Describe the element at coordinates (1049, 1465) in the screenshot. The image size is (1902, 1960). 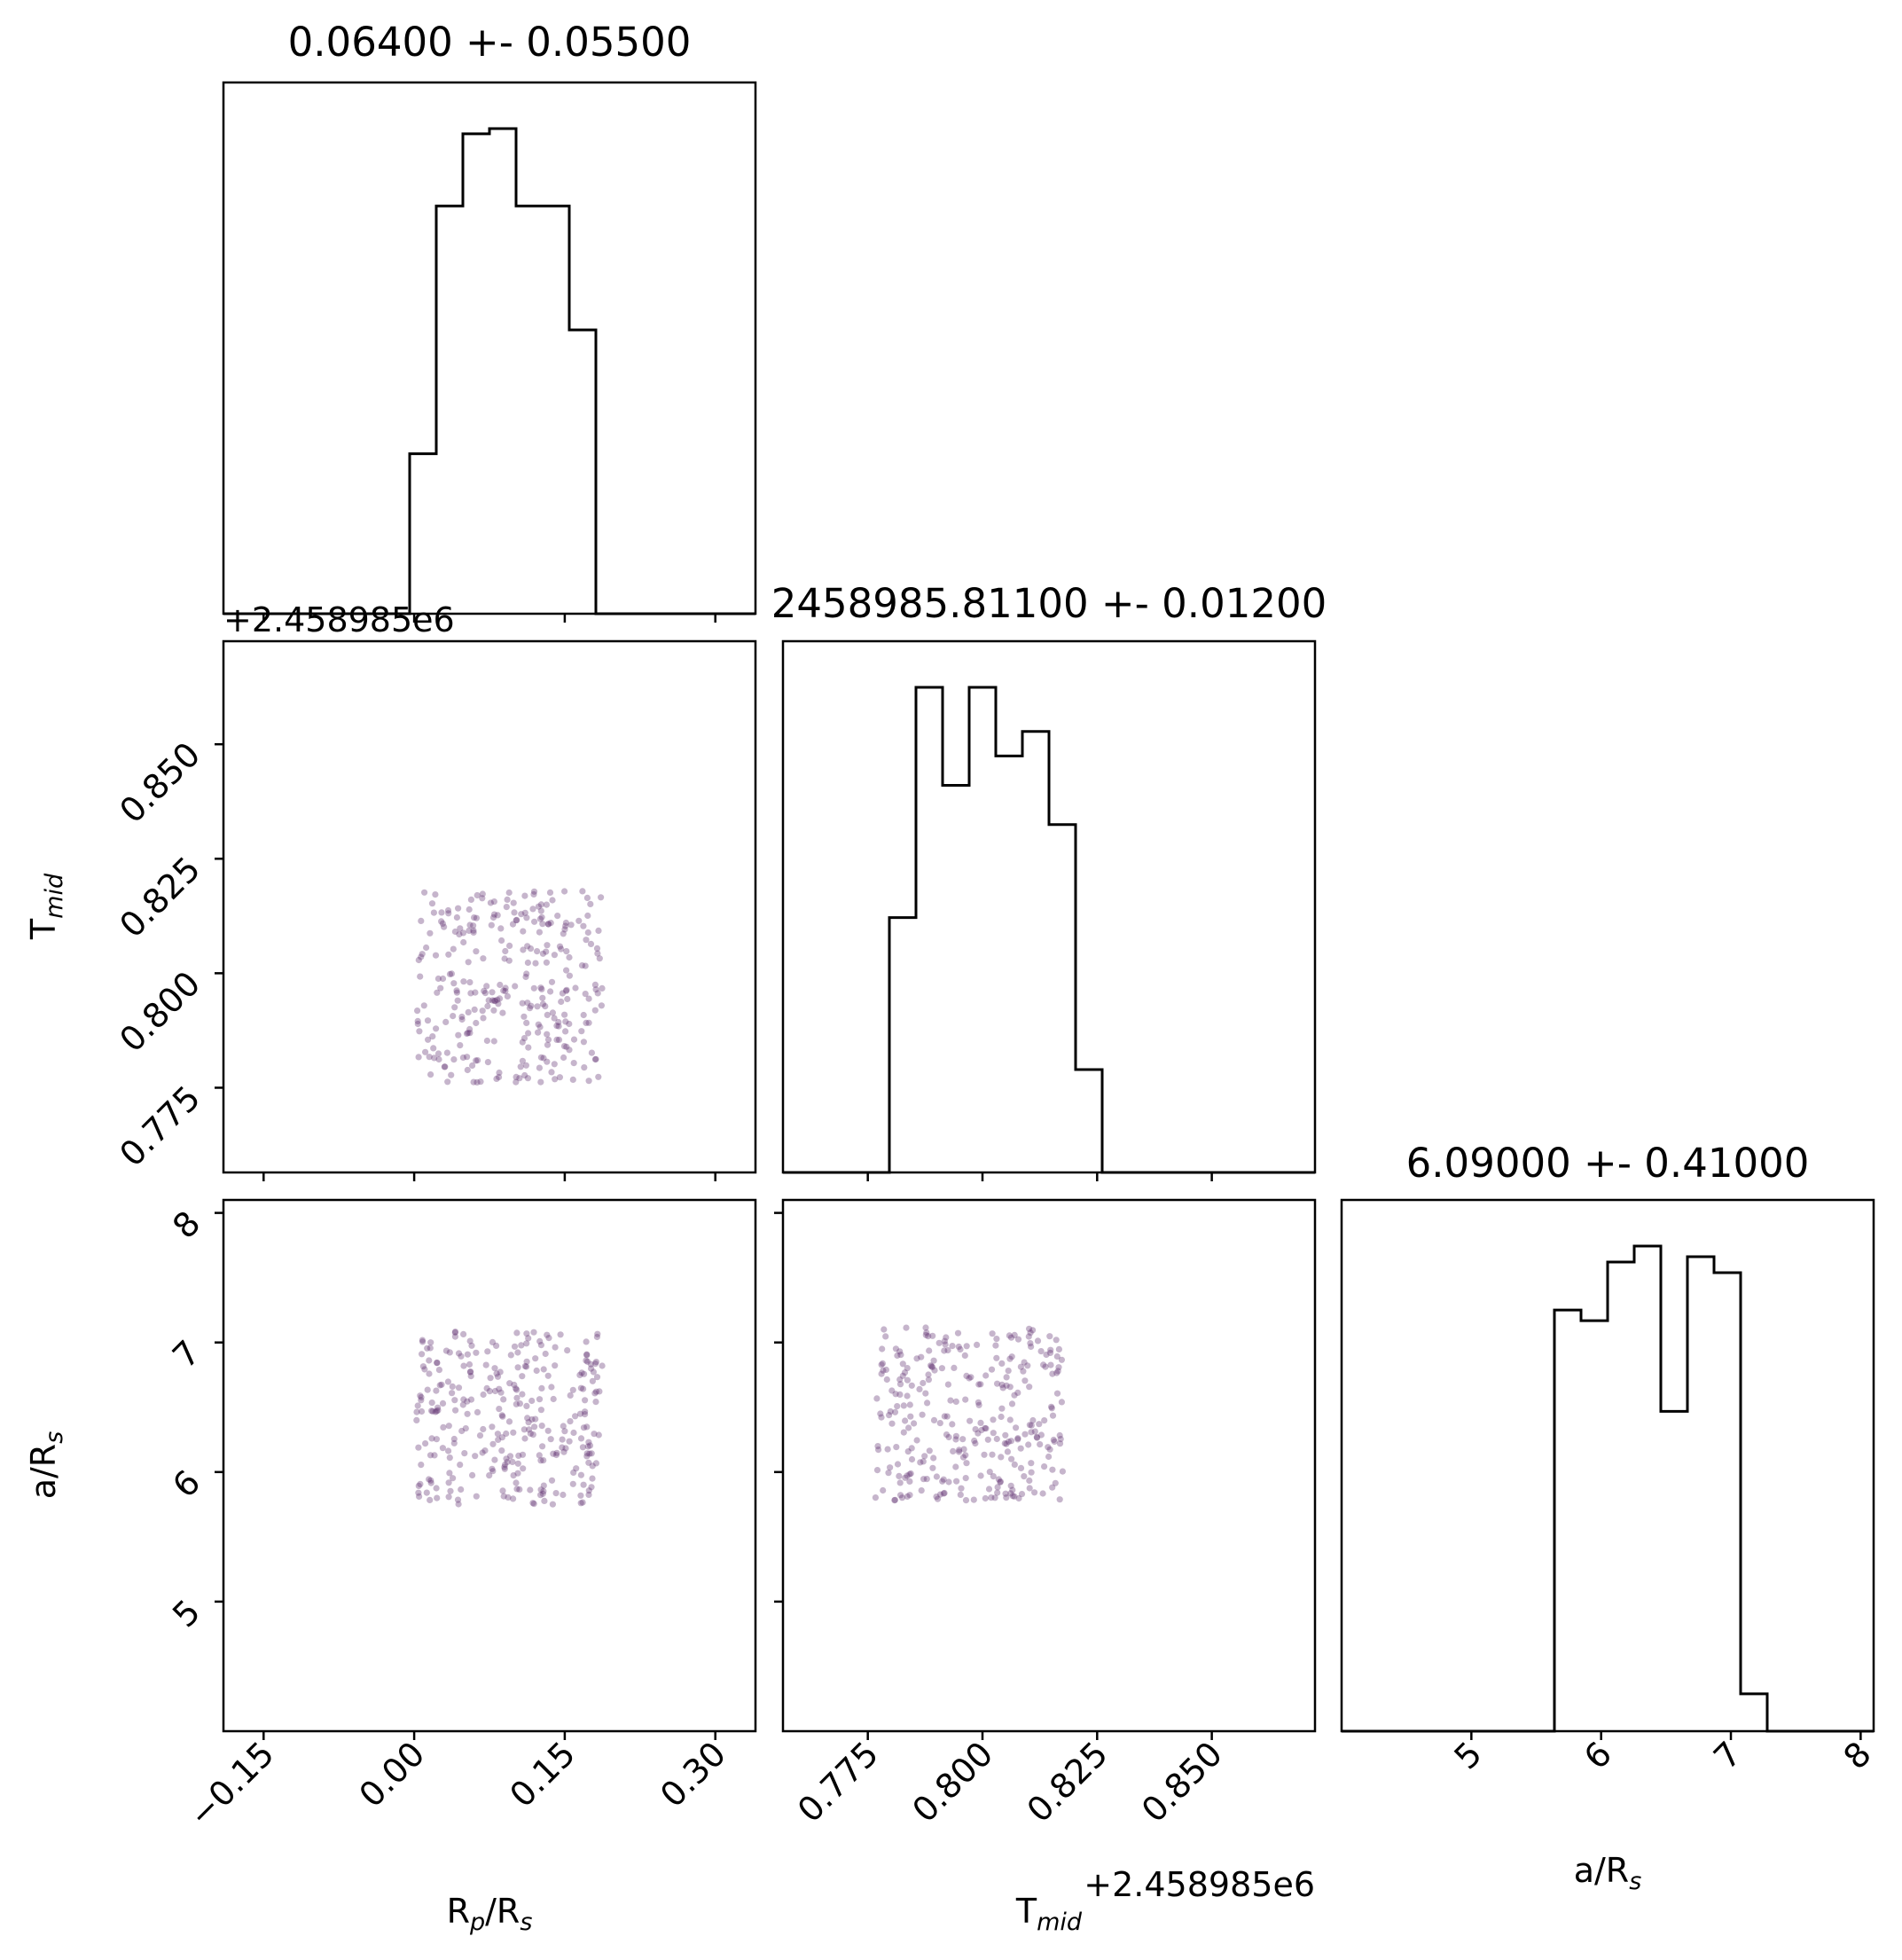
I see `panel-scatter-tmid-ars` at that location.